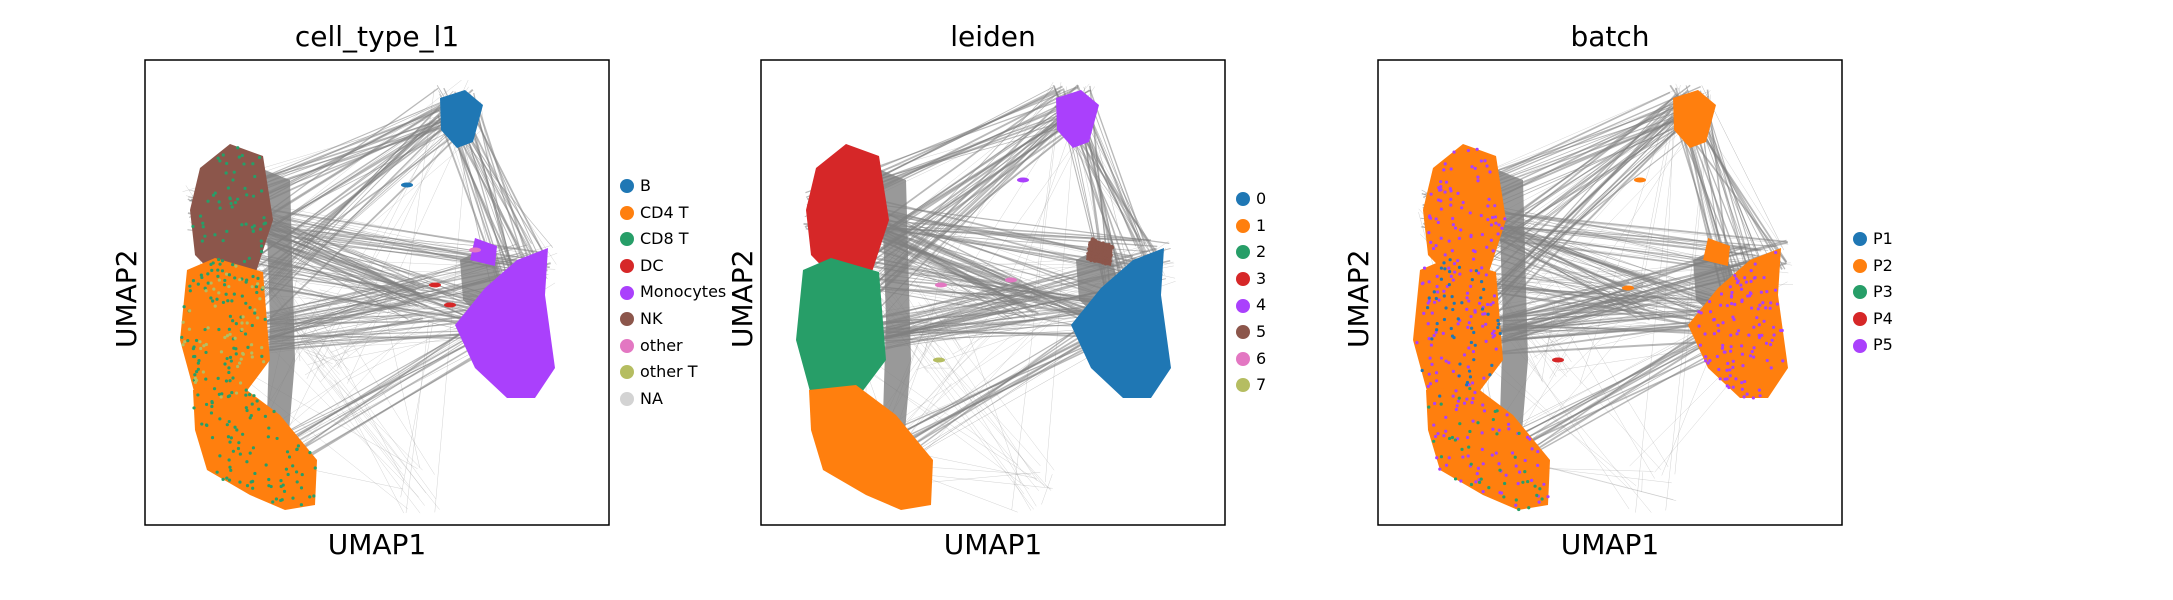 The width and height of the screenshot is (2173, 600). Describe the element at coordinates (280, 325) in the screenshot. I see `edge-bundle` at that location.